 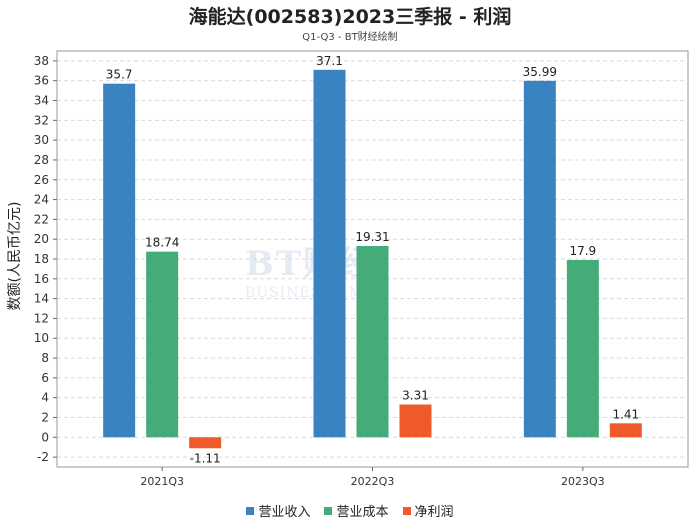 I want to click on y-tick-label: 8, so click(x=45, y=358).